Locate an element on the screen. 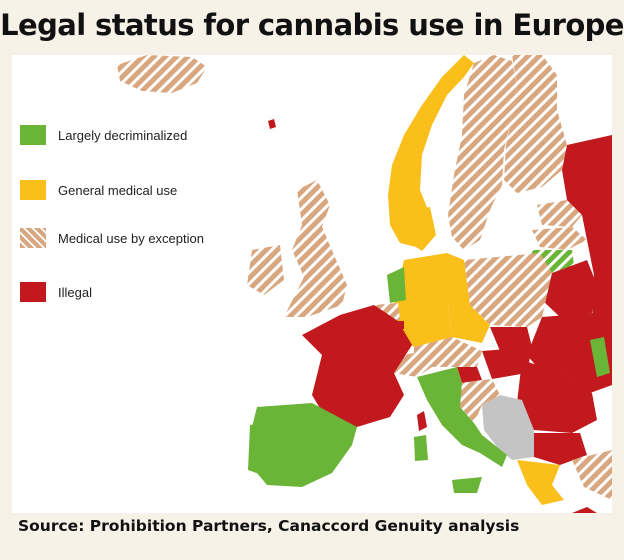 Image resolution: width=624 pixels, height=560 pixels. sardinia is located at coordinates (421, 448).